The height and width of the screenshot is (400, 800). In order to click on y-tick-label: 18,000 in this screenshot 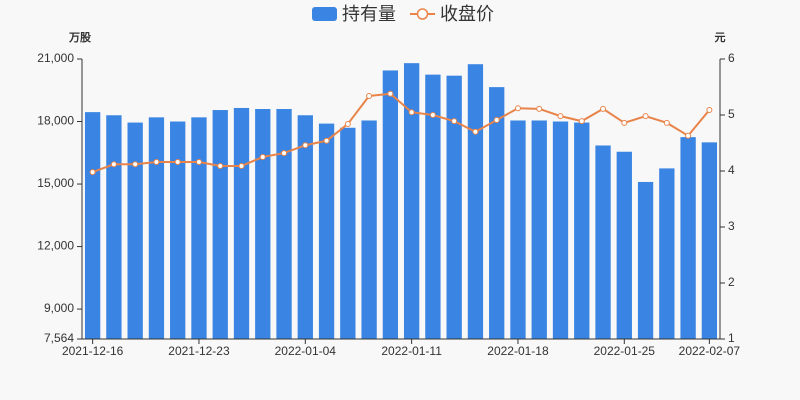, I will do `click(55, 121)`.